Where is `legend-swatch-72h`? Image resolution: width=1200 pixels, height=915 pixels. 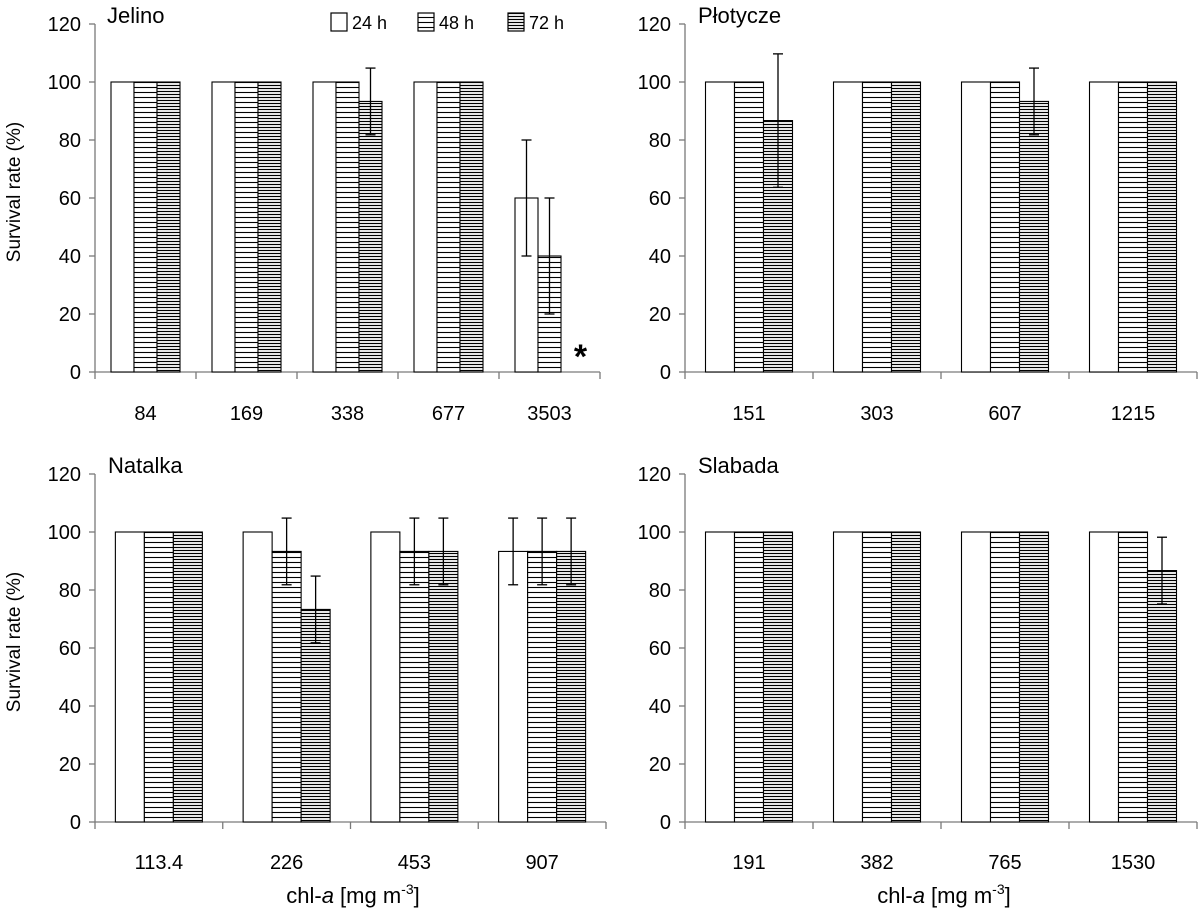
legend-swatch-72h is located at coordinates (516, 22).